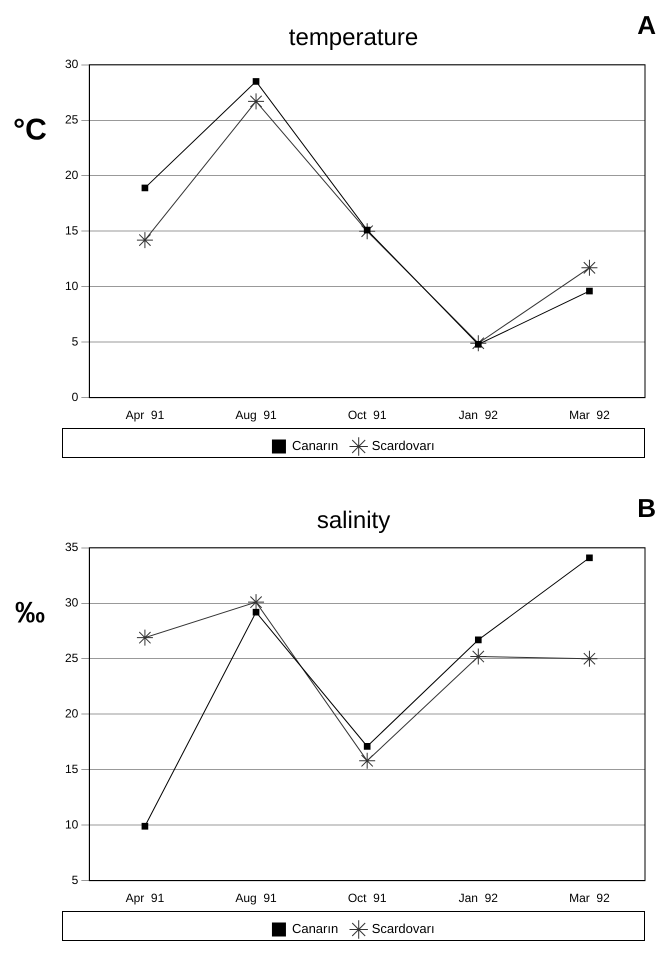 The height and width of the screenshot is (966, 661). I want to click on y-axis-title: °C, so click(30, 130).